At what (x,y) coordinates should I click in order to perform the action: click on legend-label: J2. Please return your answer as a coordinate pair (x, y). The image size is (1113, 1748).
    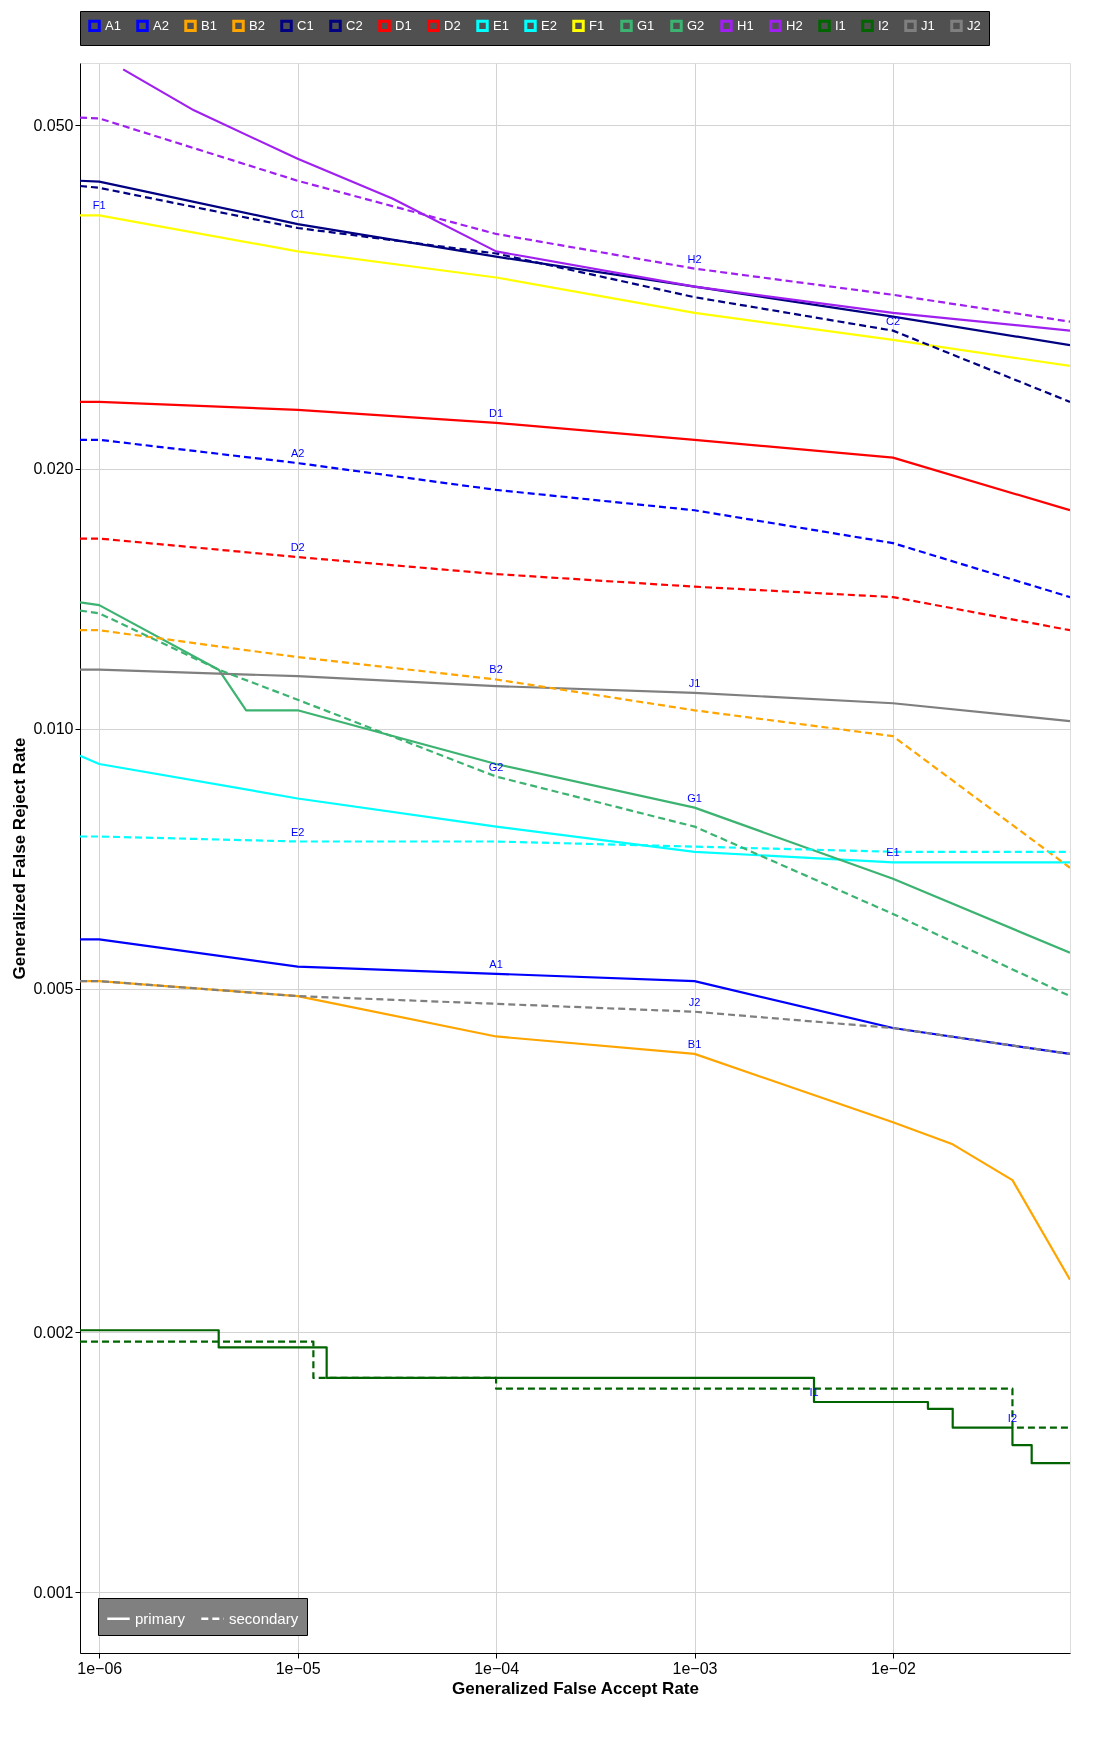
    Looking at the image, I should click on (974, 25).